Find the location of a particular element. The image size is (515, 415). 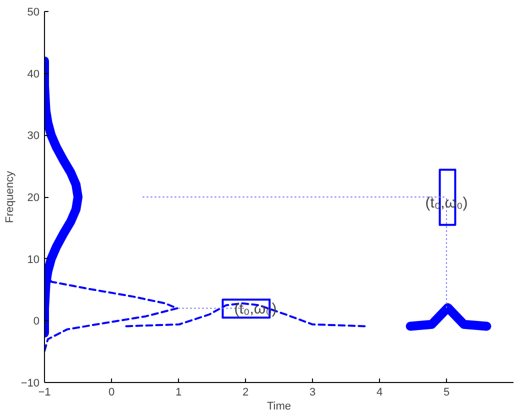

y-tick-label: 20 is located at coordinates (33, 198).